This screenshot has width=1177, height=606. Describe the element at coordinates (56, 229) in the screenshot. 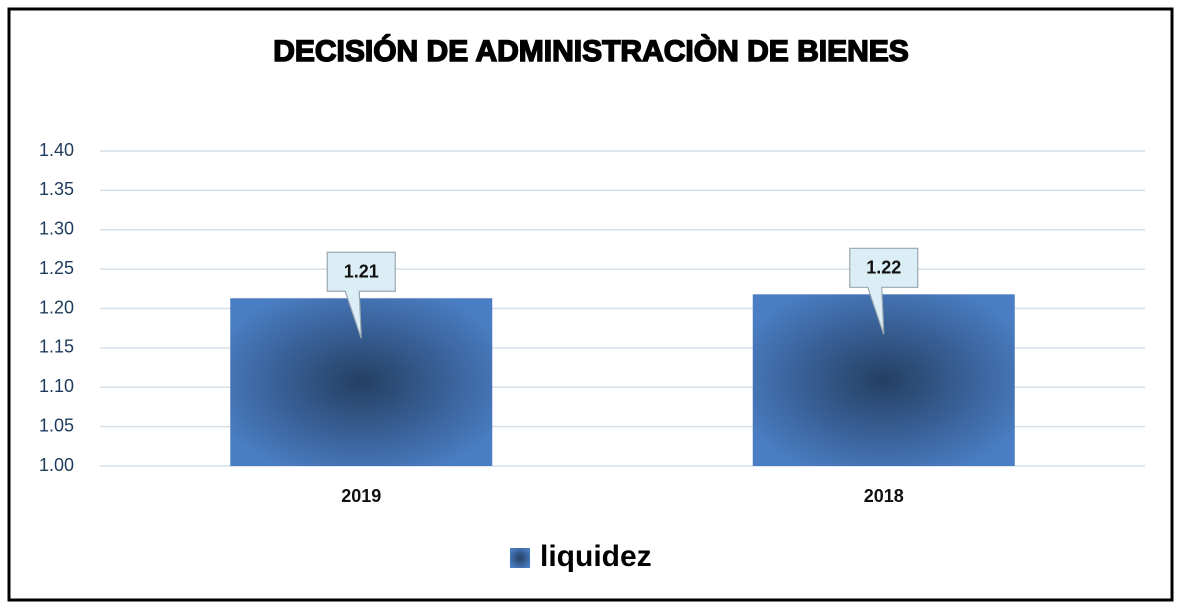

I see `y-tick-label: 1.30` at that location.